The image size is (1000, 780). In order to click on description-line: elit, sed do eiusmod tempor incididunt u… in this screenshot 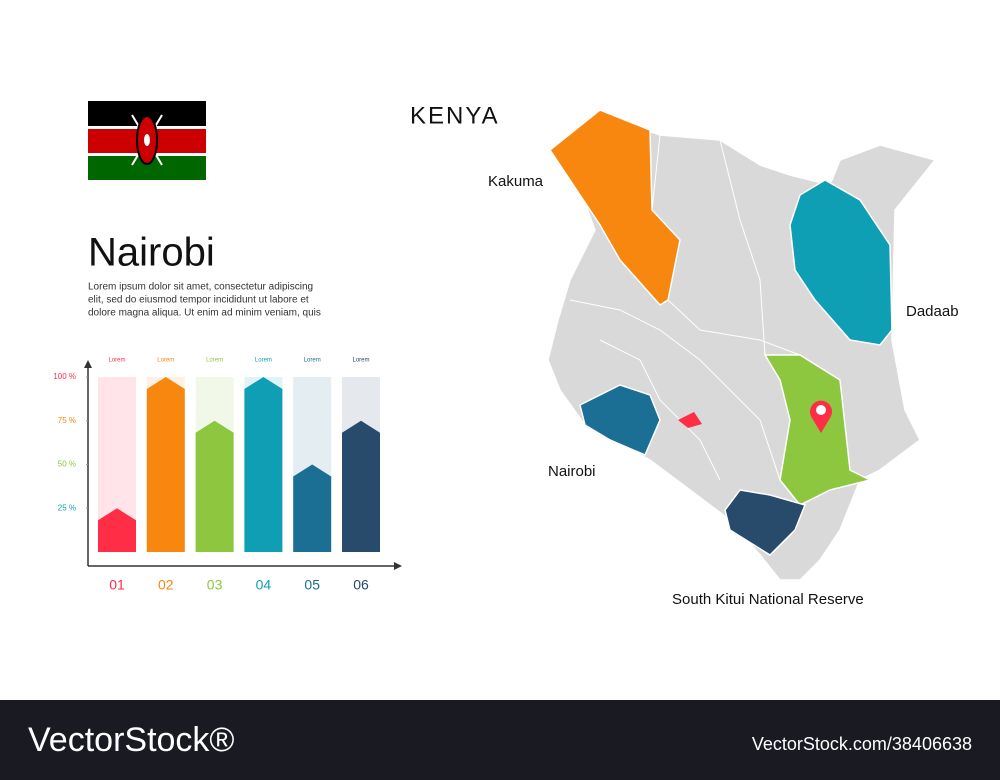, I will do `click(198, 300)`.